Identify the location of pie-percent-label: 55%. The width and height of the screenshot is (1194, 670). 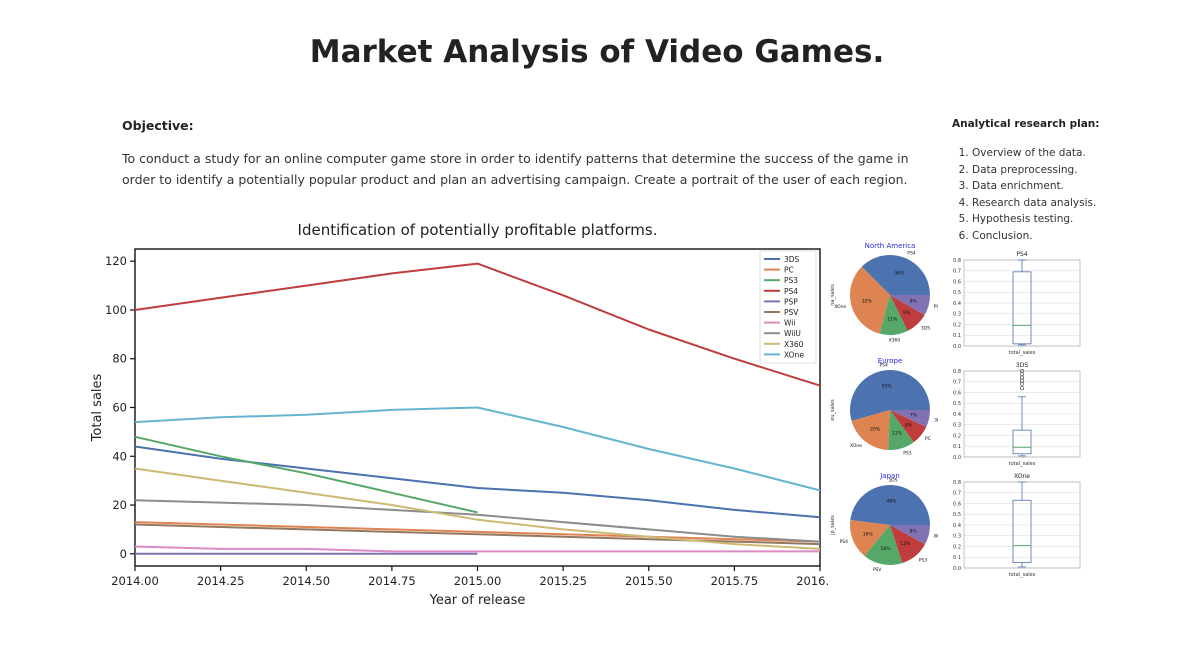
(887, 387).